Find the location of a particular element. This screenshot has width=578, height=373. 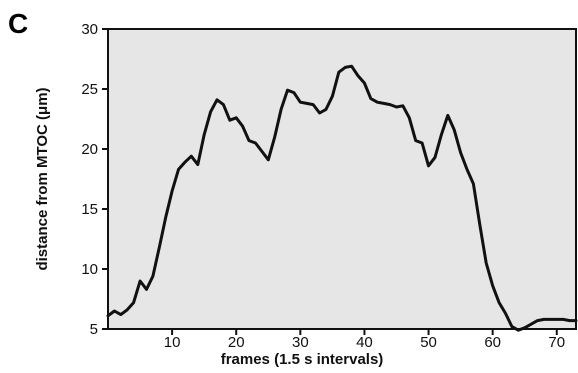

y-axis-ticks: 5 10 15 20 25 30 is located at coordinates (94, 179).